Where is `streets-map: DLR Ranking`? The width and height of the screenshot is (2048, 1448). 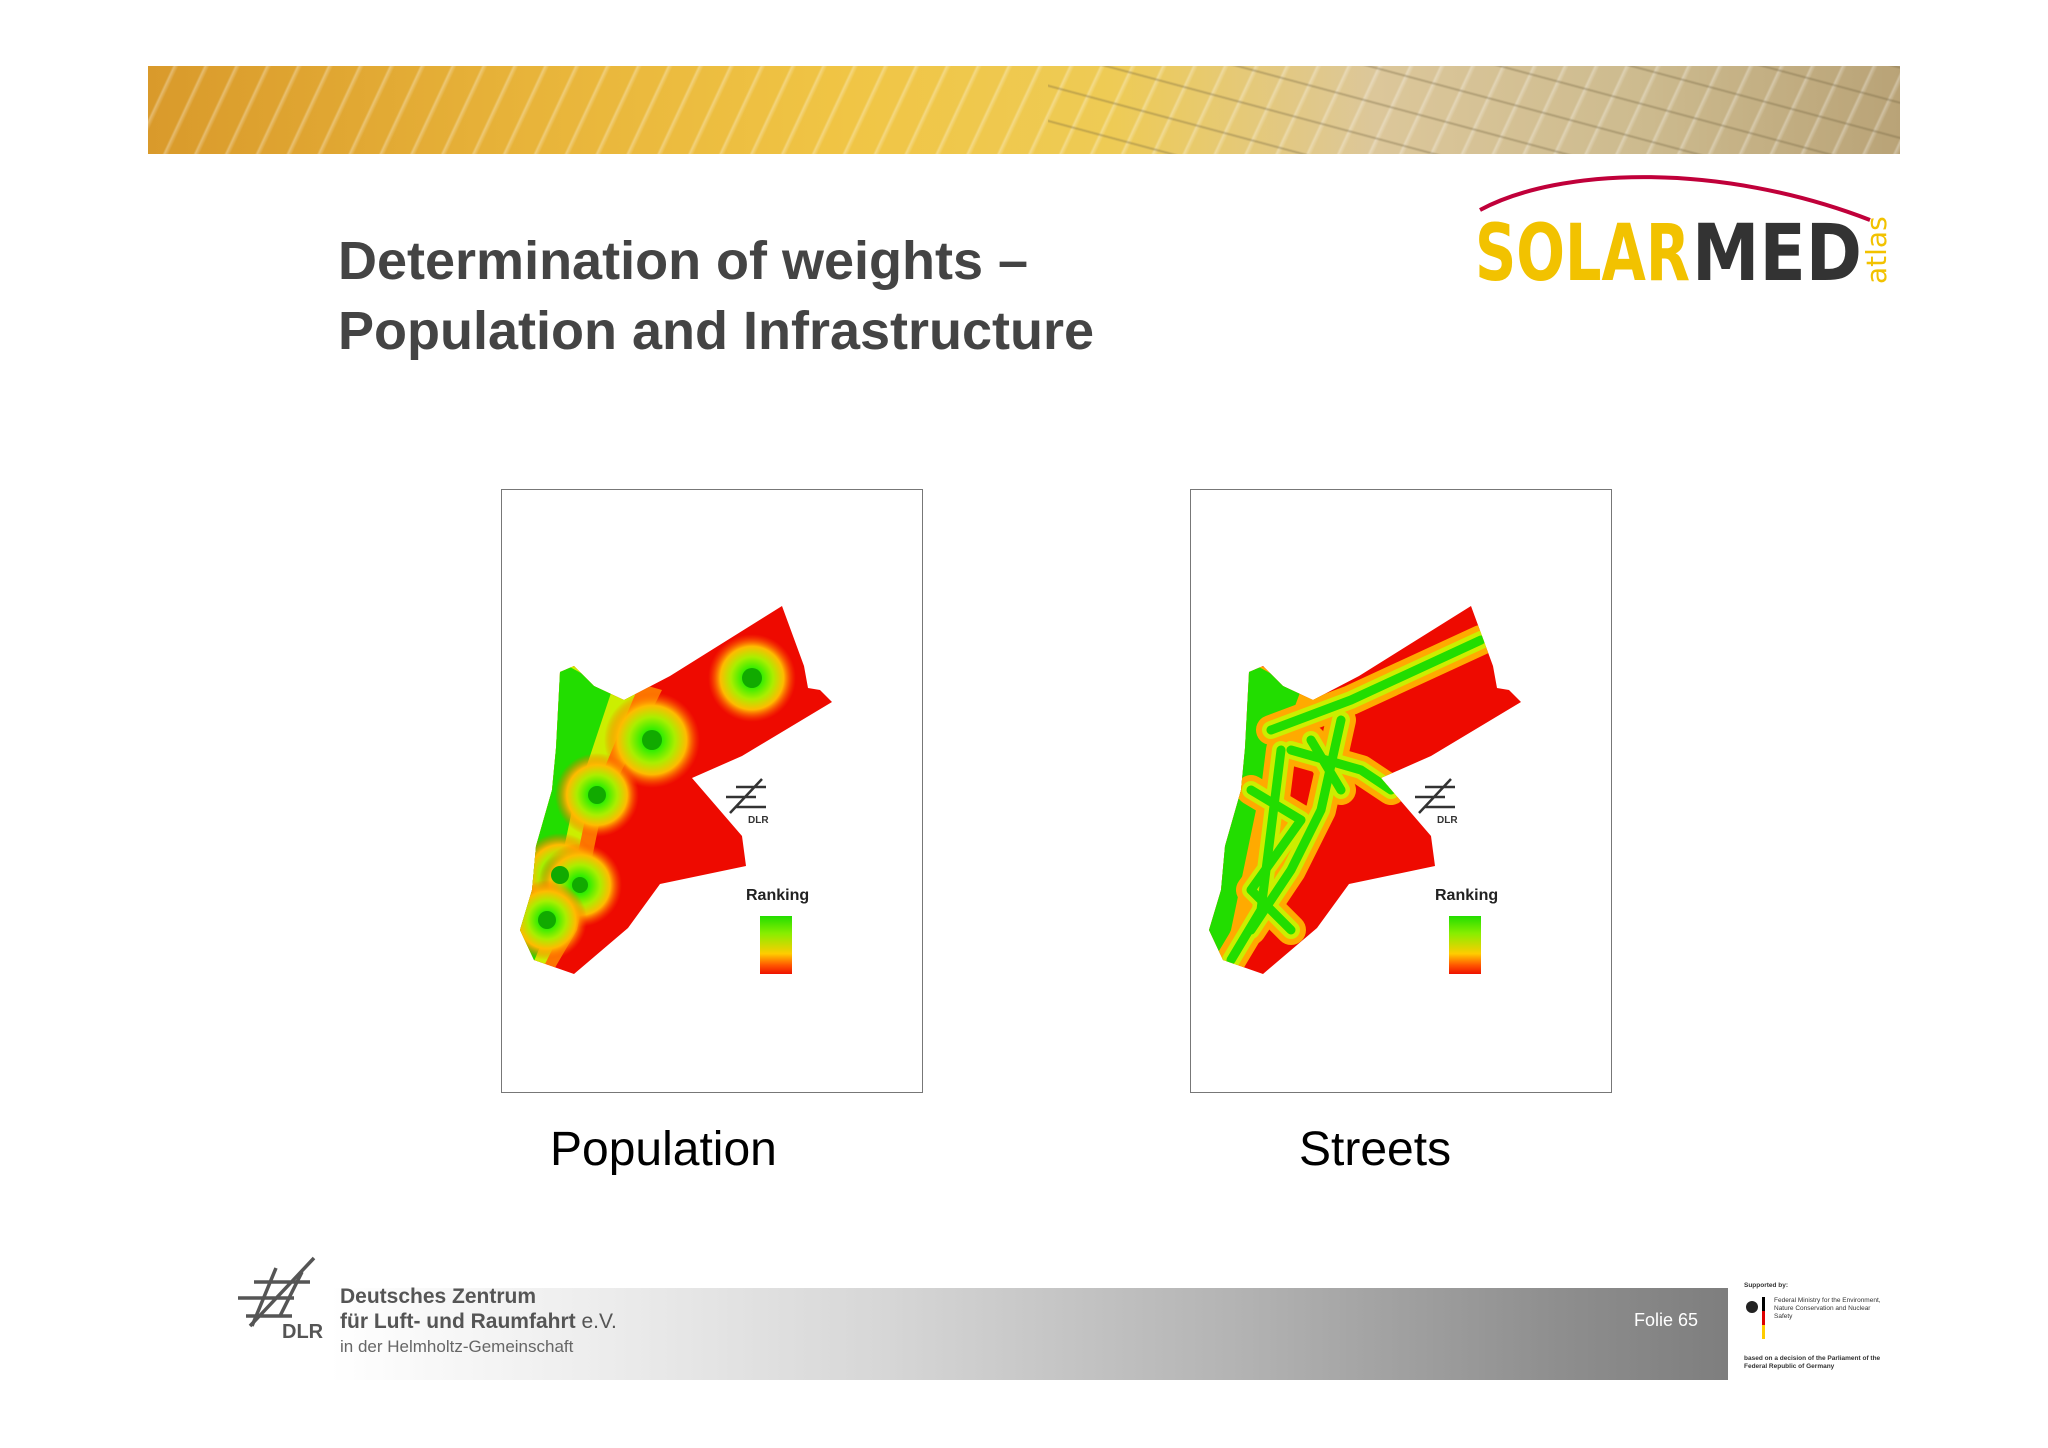
streets-map: DLR Ranking is located at coordinates (1401, 791).